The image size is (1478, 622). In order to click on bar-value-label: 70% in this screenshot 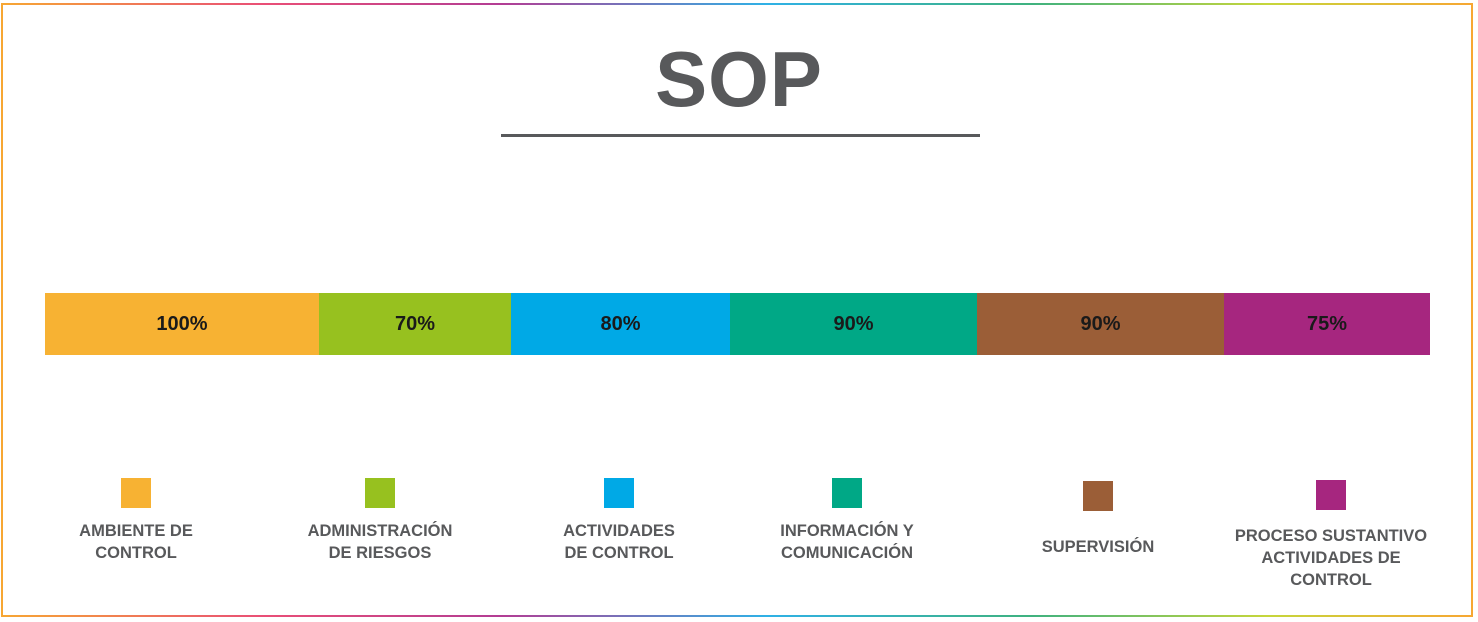, I will do `click(415, 323)`.